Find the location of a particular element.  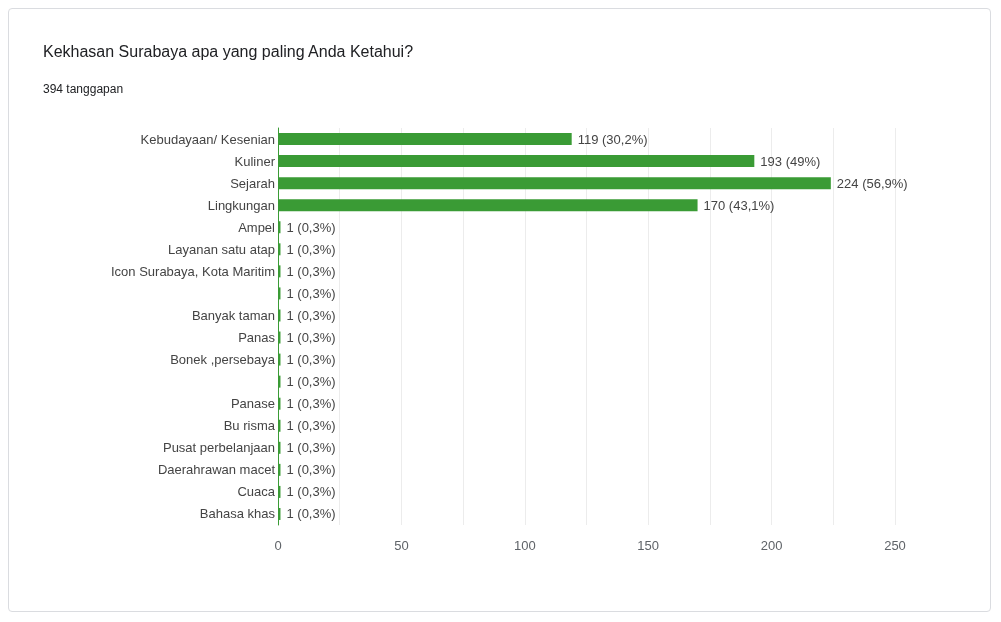

y-tick-label: Pusat perbelanjaan is located at coordinates (218, 448).